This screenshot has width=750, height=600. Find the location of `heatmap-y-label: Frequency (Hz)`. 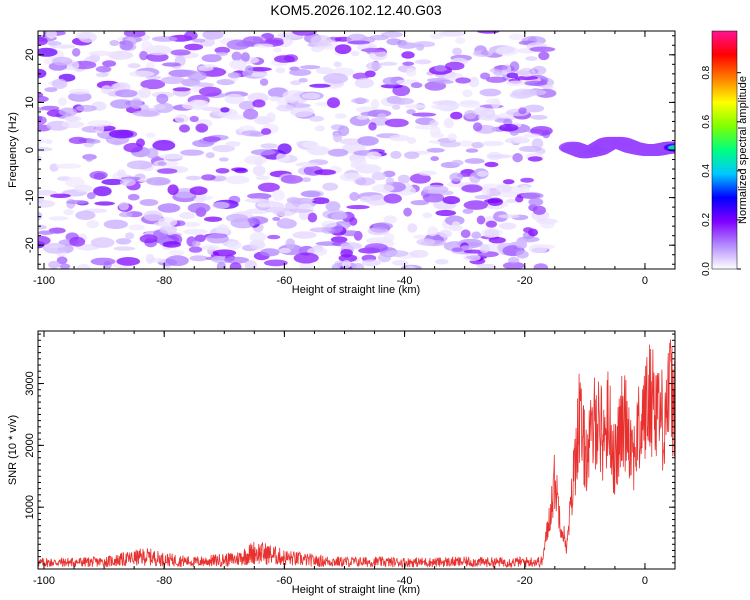

heatmap-y-label: Frequency (Hz) is located at coordinates (13, 150).